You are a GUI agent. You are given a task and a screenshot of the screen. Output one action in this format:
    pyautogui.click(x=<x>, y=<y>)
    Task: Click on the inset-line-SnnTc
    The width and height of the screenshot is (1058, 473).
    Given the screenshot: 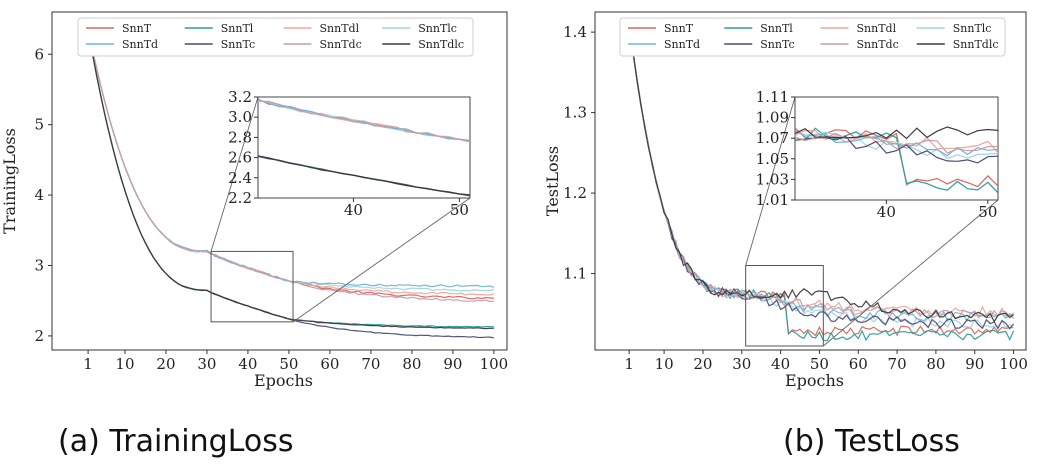 What is the action you would take?
    pyautogui.click(x=896, y=149)
    